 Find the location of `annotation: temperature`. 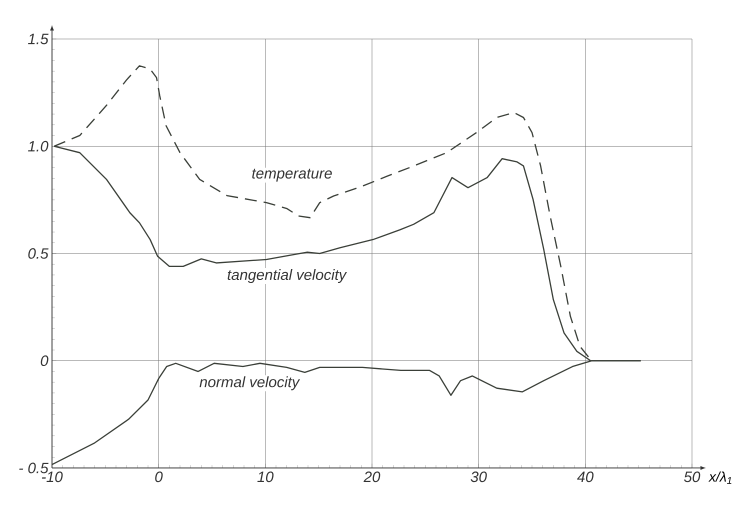

annotation: temperature is located at coordinates (292, 175).